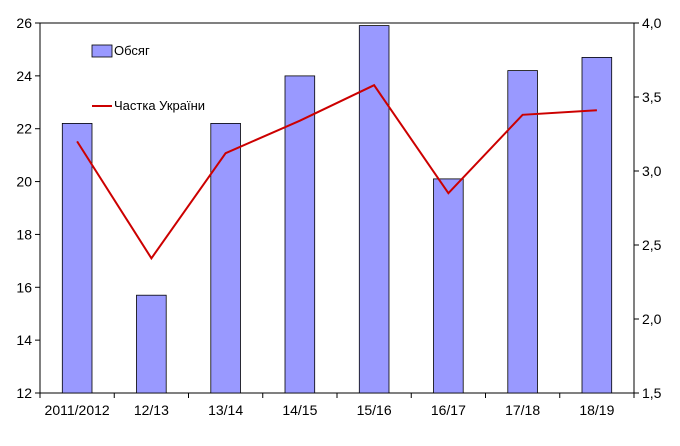 The image size is (680, 446). Describe the element at coordinates (159, 105) in the screenshot. I see `legend-label-chastka: Частка України` at that location.